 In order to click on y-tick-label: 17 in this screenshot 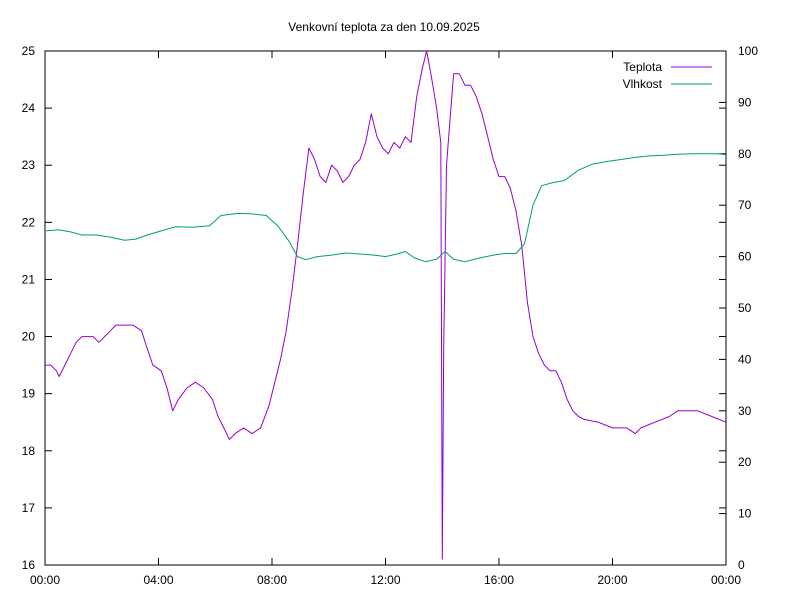, I will do `click(29, 508)`.